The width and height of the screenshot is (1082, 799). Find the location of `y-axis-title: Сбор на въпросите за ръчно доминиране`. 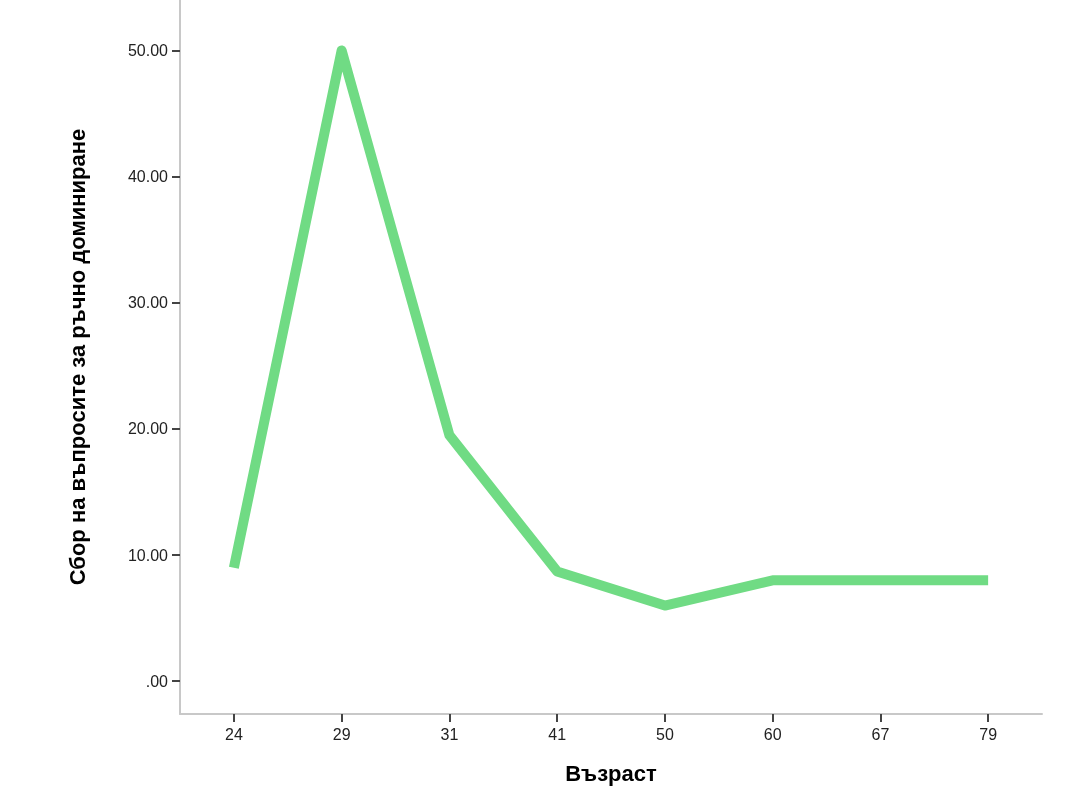

y-axis-title: Сбор на въпросите за ръчно доминиране is located at coordinates (77, 357).